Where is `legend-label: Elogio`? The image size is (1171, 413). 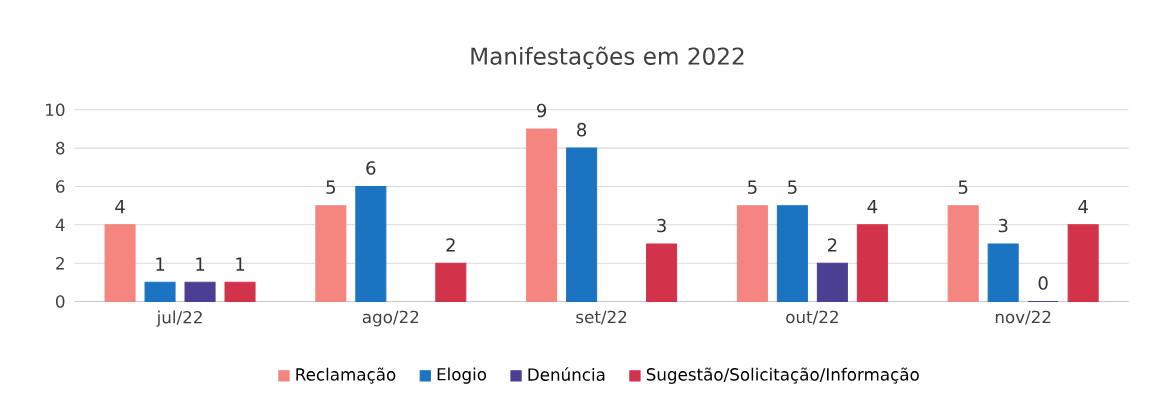
legend-label: Elogio is located at coordinates (462, 375).